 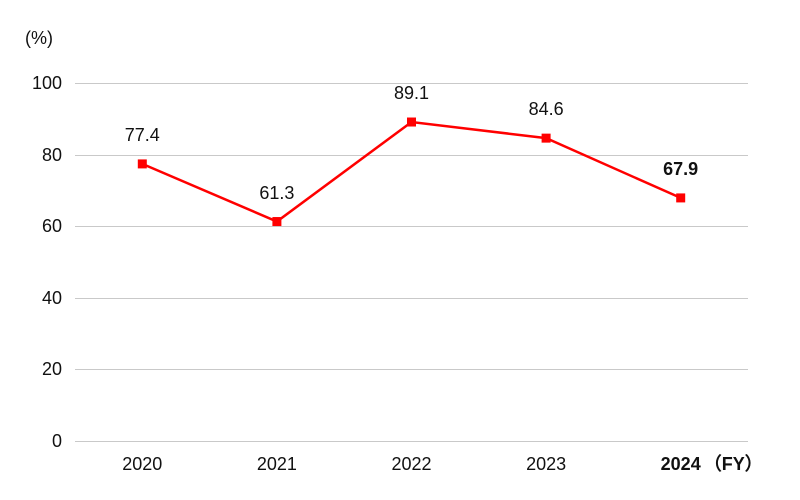 I want to click on x-axis-tick-label-2021: 2021, so click(x=276, y=464).